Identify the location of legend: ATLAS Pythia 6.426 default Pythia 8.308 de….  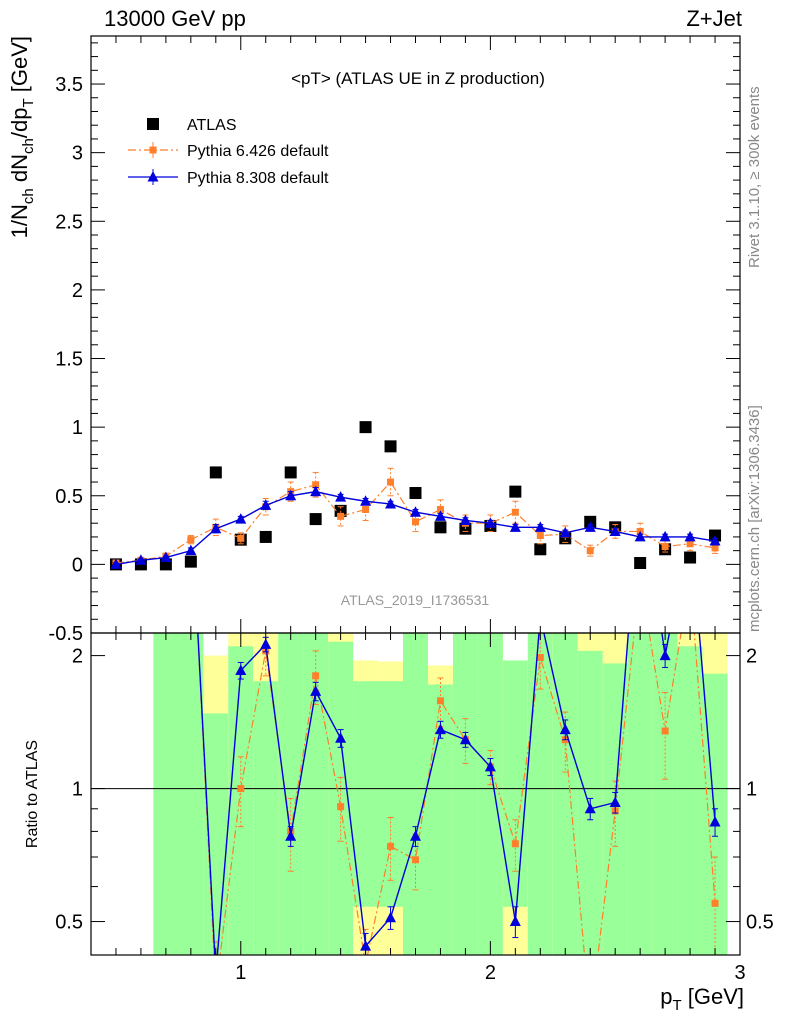
(228, 152).